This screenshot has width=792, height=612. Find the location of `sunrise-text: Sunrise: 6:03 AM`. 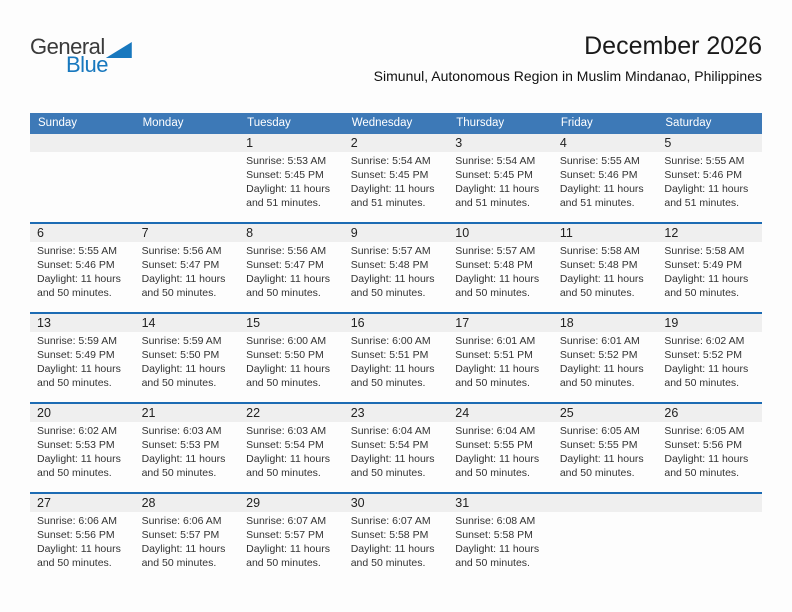

sunrise-text: Sunrise: 6:03 AM is located at coordinates (181, 431).